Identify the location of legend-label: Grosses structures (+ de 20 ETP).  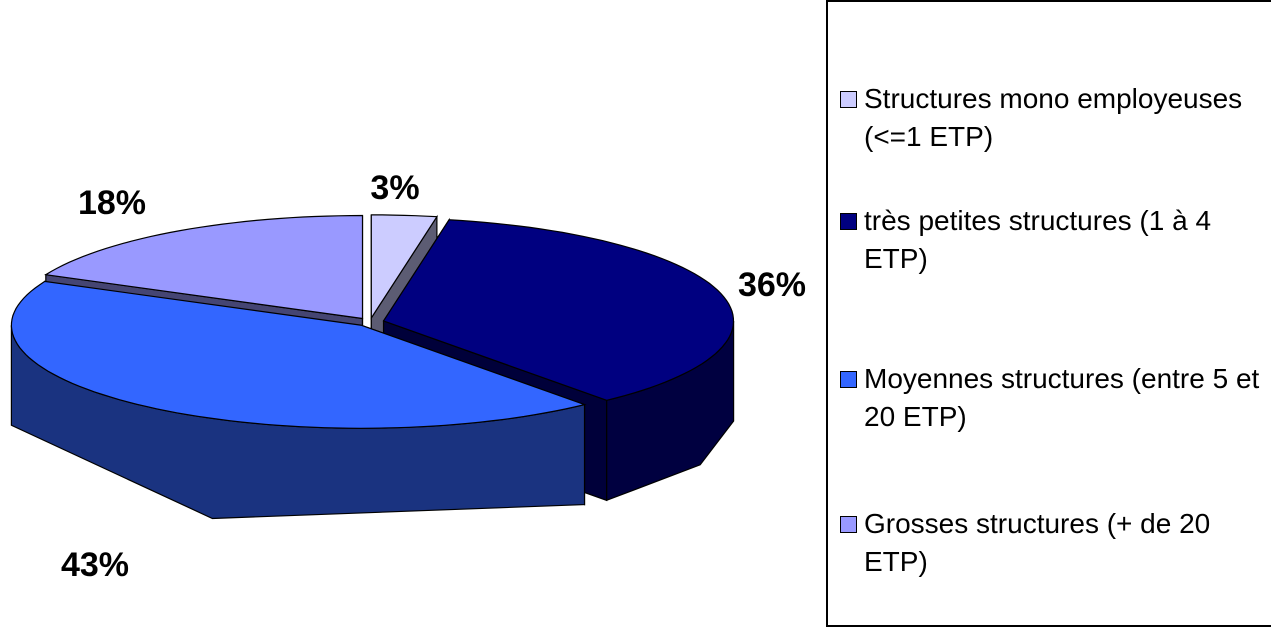
(1037, 542).